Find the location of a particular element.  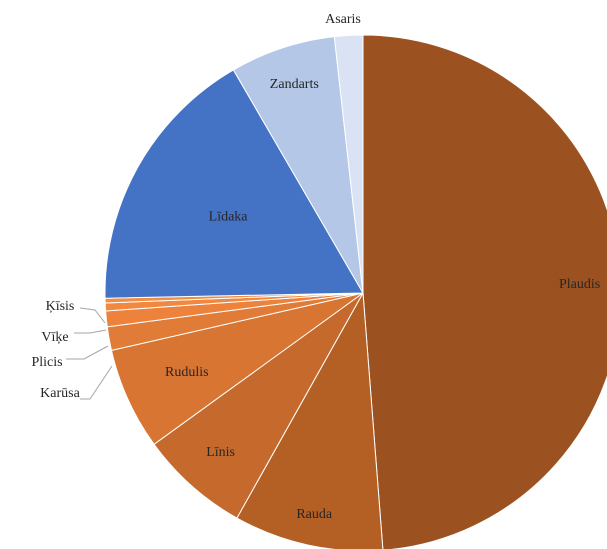

slice-label-plicis: Plicis is located at coordinates (46, 362).